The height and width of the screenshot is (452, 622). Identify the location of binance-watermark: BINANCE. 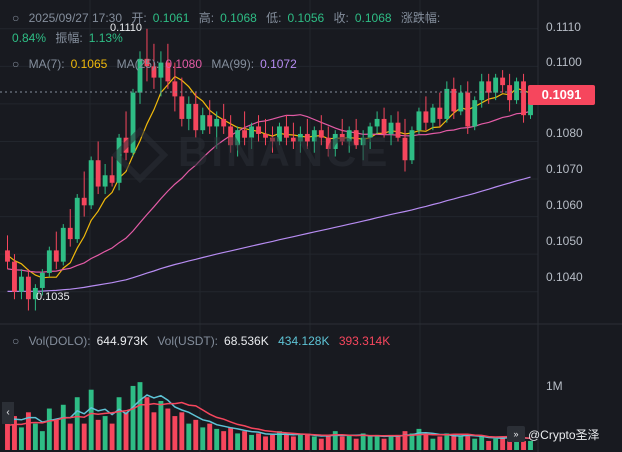
(250, 155).